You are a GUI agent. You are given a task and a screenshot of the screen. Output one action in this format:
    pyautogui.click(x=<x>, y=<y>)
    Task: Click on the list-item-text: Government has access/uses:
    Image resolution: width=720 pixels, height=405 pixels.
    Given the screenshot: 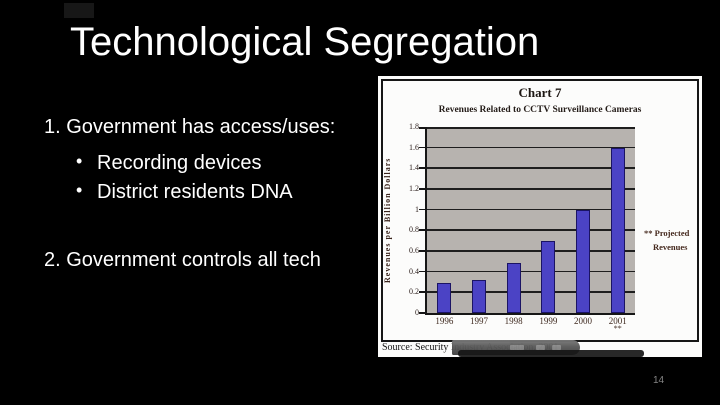 What is the action you would take?
    pyautogui.click(x=201, y=127)
    